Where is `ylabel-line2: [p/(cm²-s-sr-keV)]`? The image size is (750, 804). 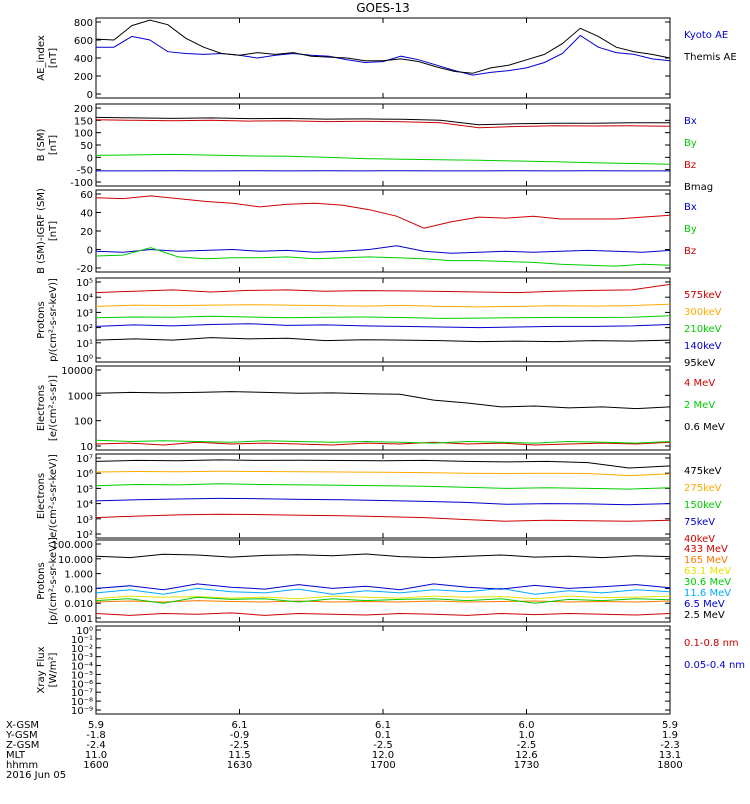
ylabel-line2: [p/(cm²-s-sr-keV)] is located at coordinates (53, 581).